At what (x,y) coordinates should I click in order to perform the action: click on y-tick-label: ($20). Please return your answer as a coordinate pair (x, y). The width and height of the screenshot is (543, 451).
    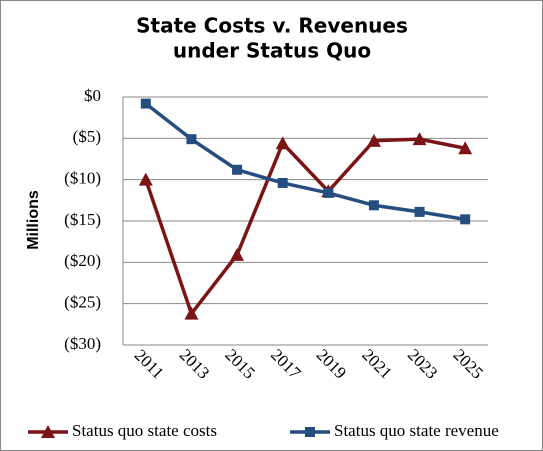
    Looking at the image, I should click on (82, 260).